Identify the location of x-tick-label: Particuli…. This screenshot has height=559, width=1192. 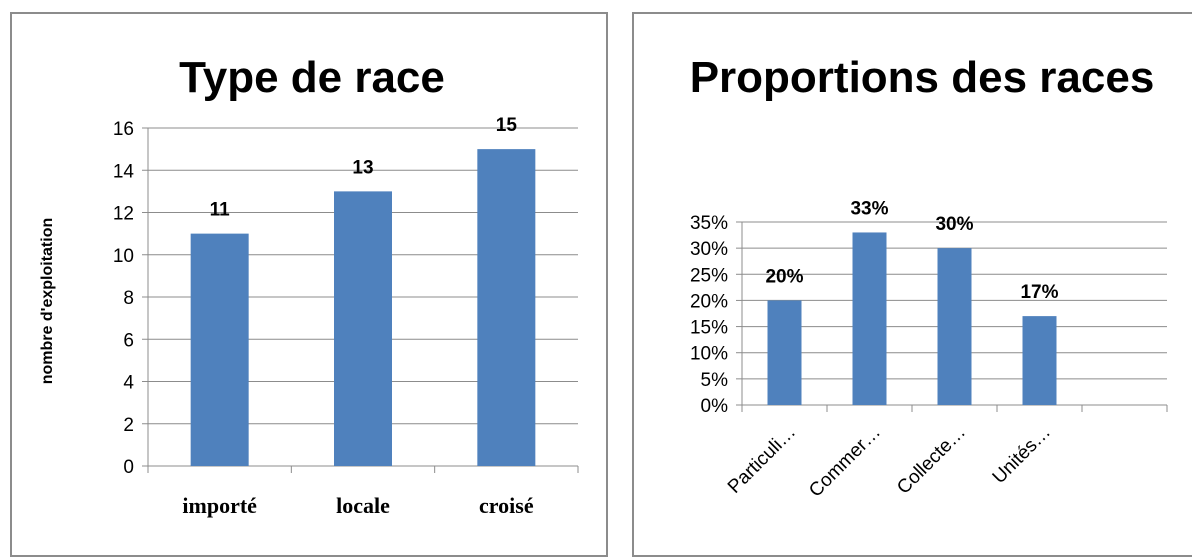
(762, 460).